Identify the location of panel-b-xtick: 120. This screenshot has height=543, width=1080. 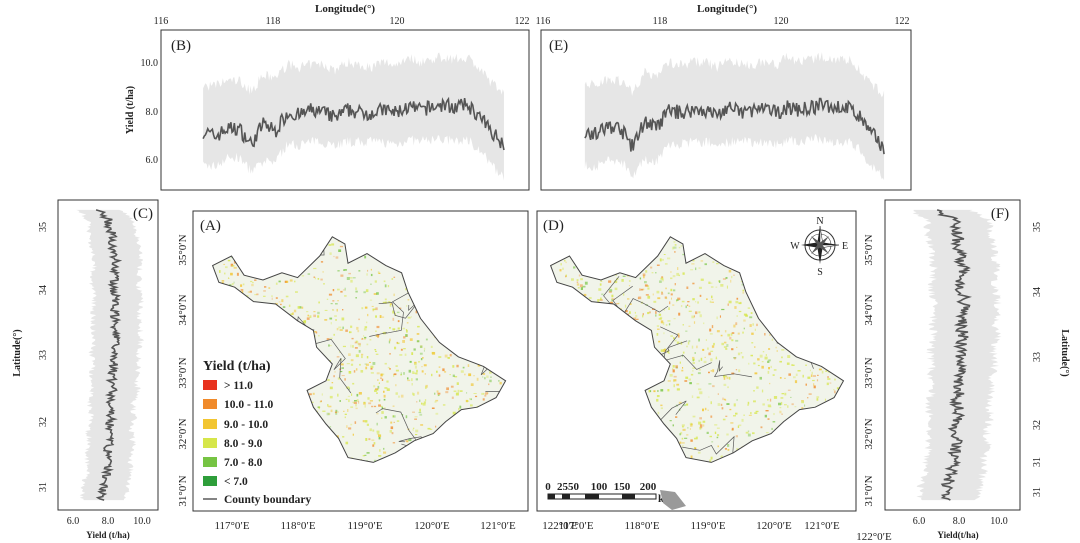
(397, 21).